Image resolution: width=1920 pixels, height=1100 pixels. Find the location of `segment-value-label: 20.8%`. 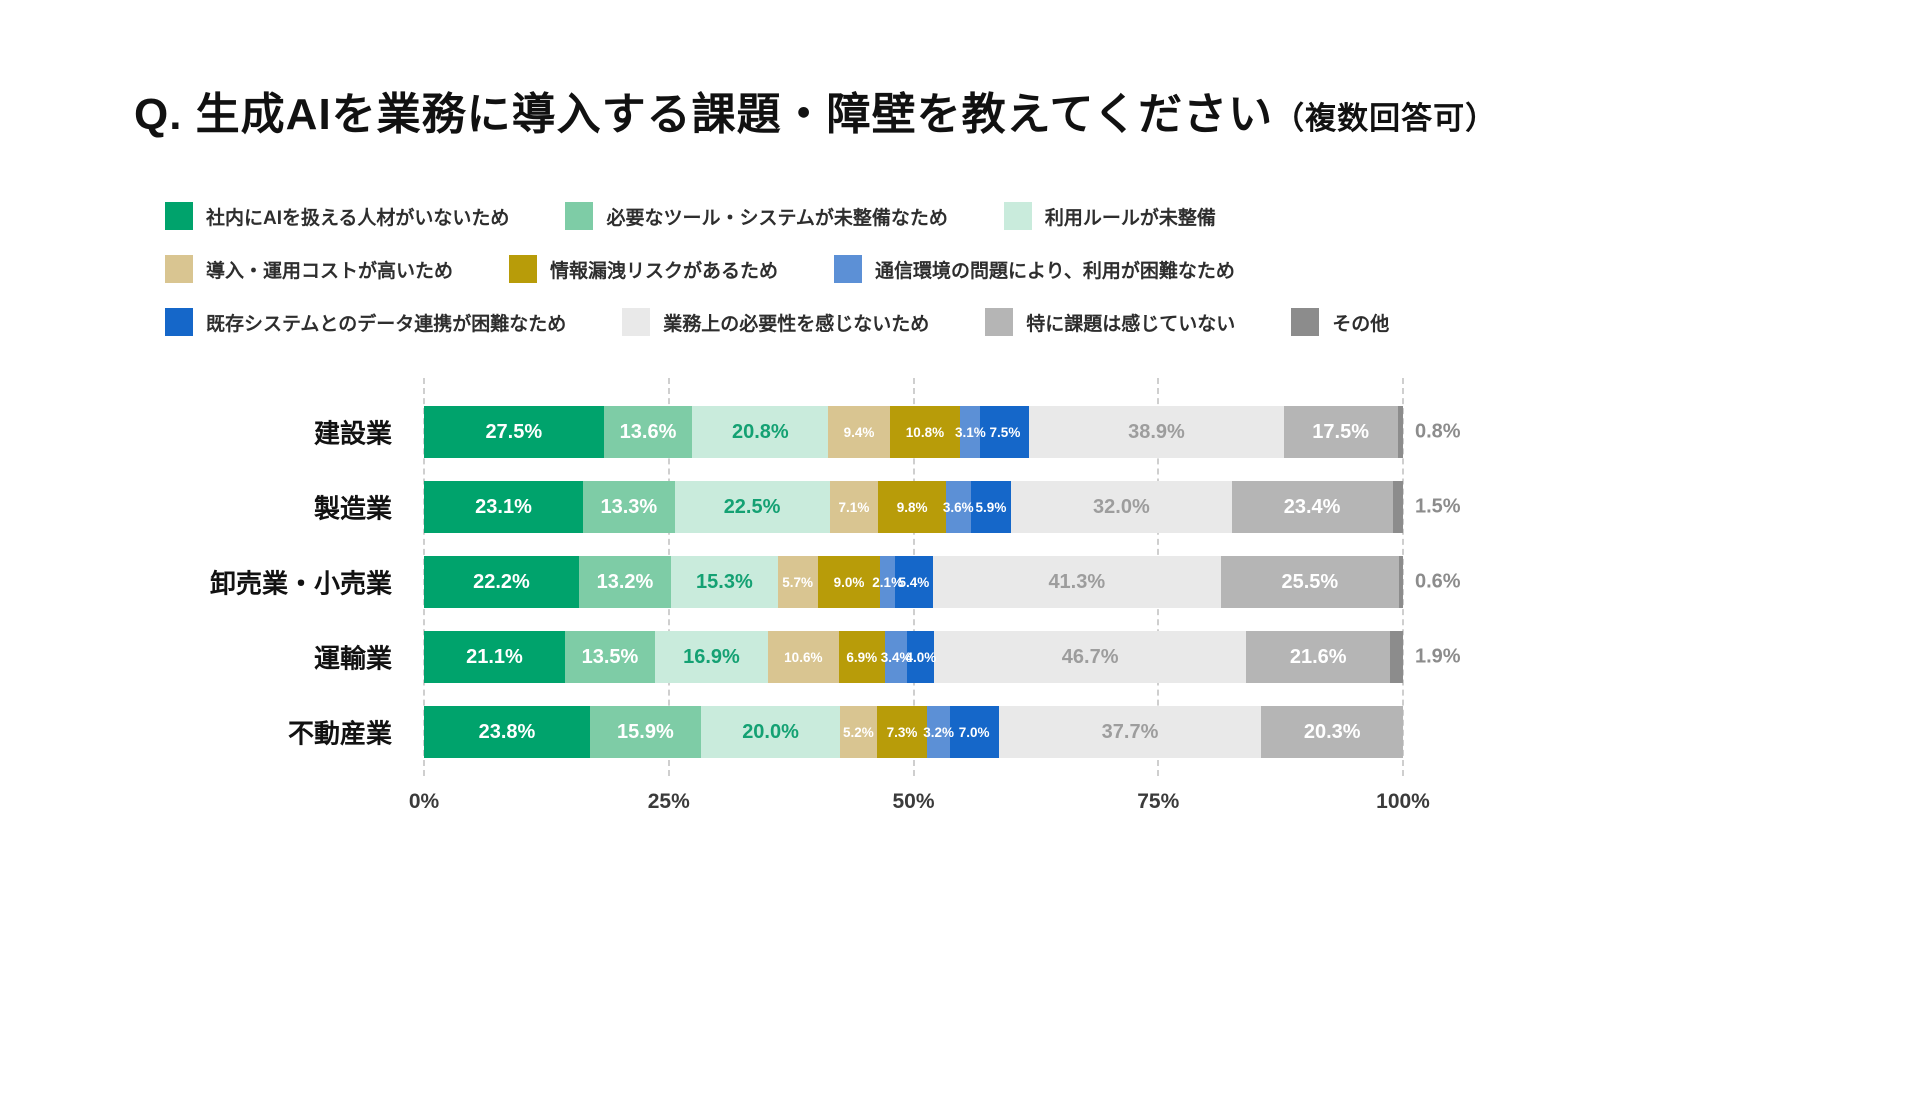

segment-value-label: 20.8% is located at coordinates (760, 431).